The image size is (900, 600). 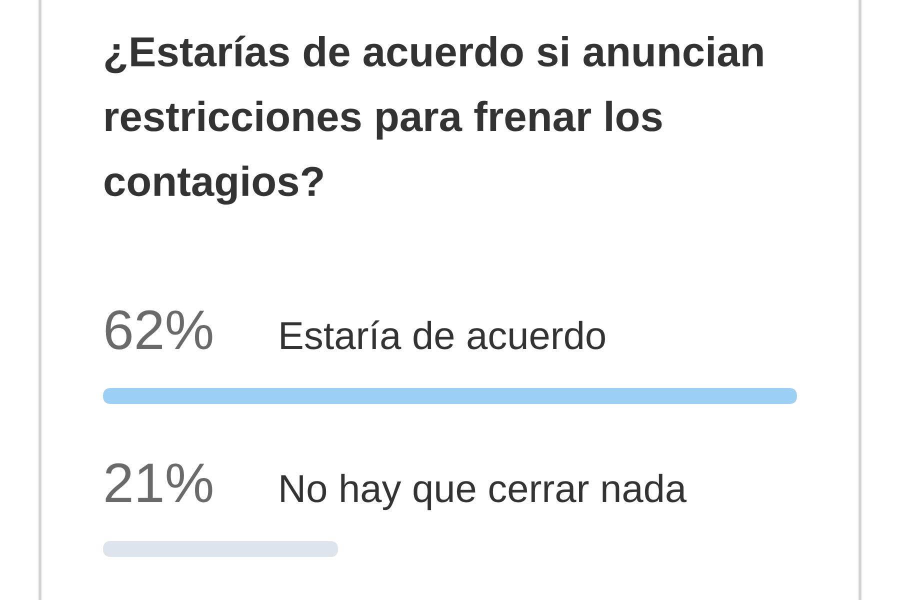 I want to click on y-tick-label: No hay que cerrar nada, so click(x=484, y=492).